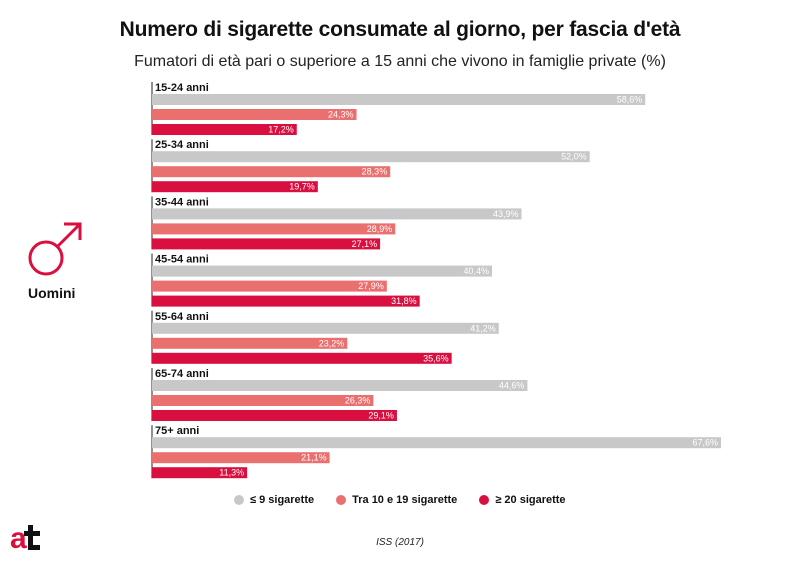 This screenshot has height=565, width=800. Describe the element at coordinates (381, 416) in the screenshot. I see `bar-value-label: 29,1%` at that location.